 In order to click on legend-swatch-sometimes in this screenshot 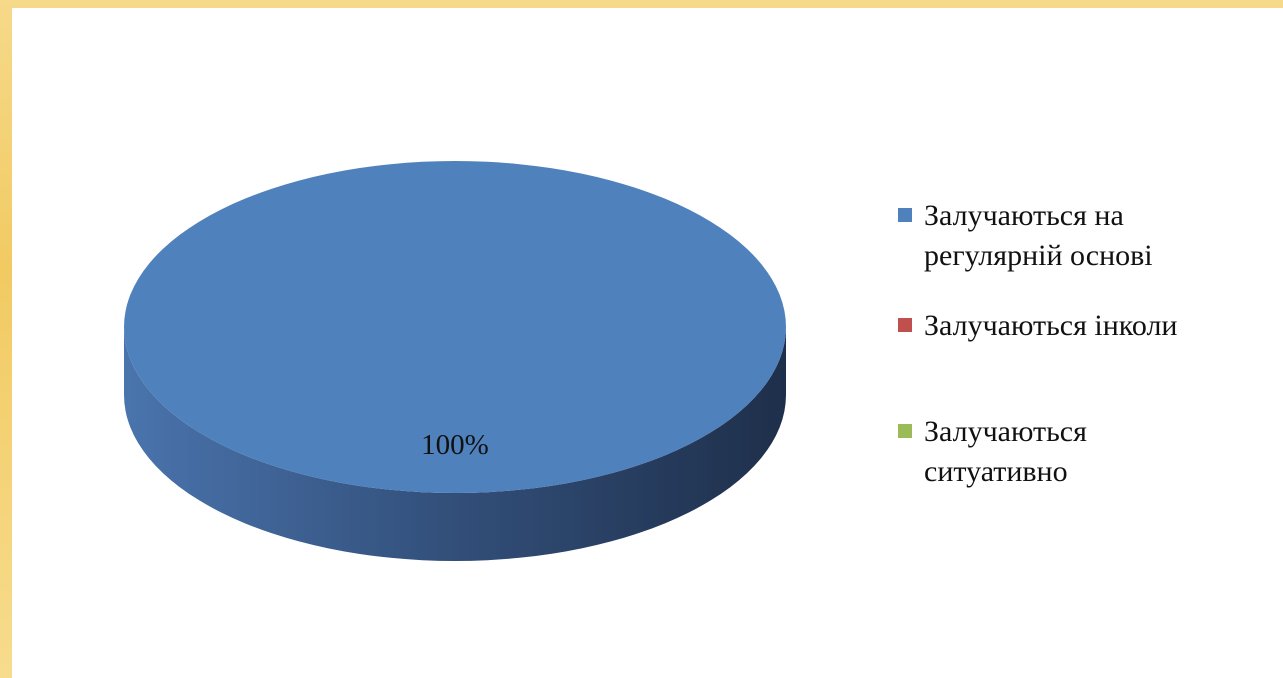, I will do `click(905, 325)`.